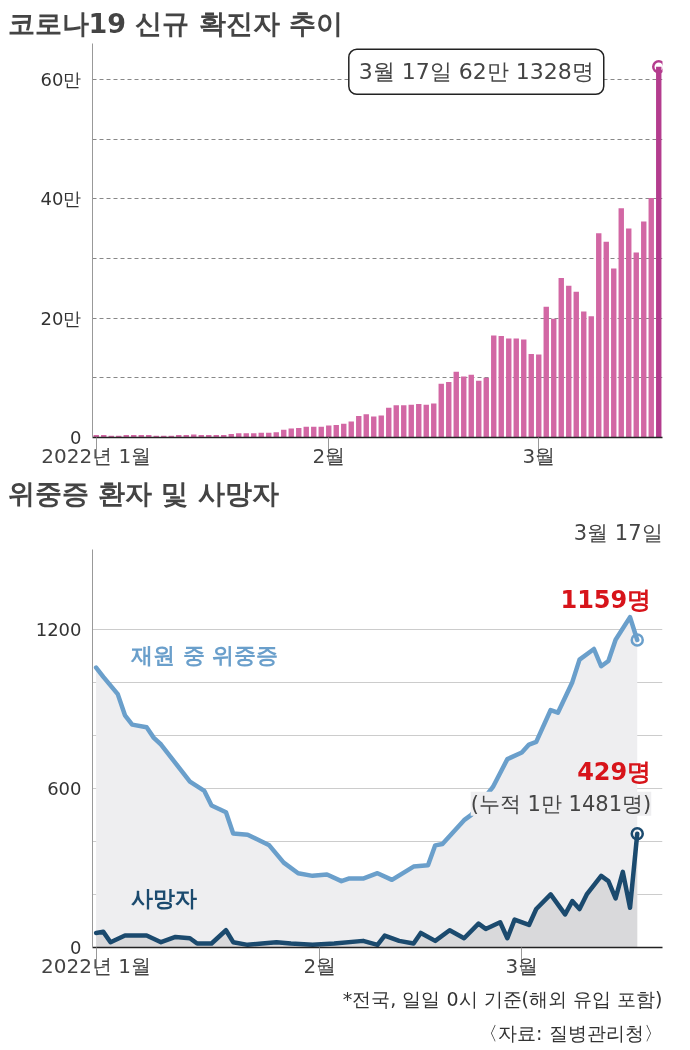 The image size is (690, 1050). I want to click on chart-title: 위중증 환자 및 사망자, so click(143, 493).